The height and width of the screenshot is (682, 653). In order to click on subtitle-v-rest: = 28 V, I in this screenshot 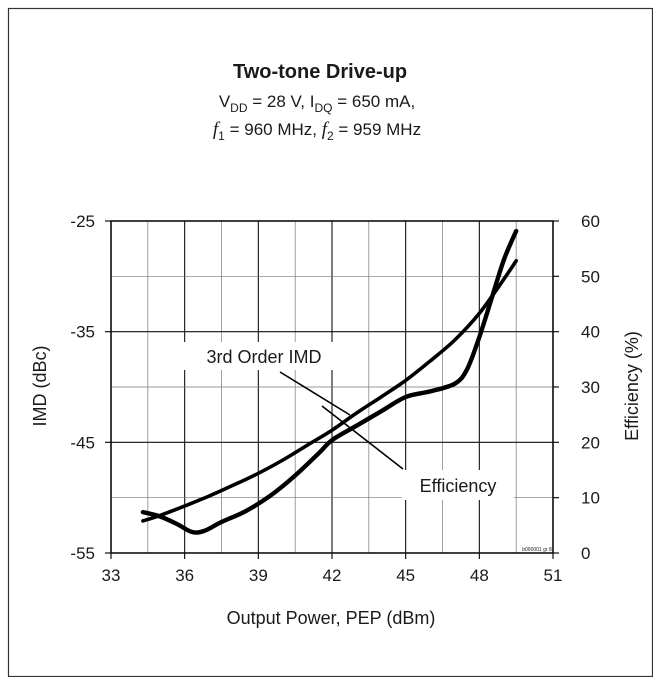, I will do `click(281, 101)`.